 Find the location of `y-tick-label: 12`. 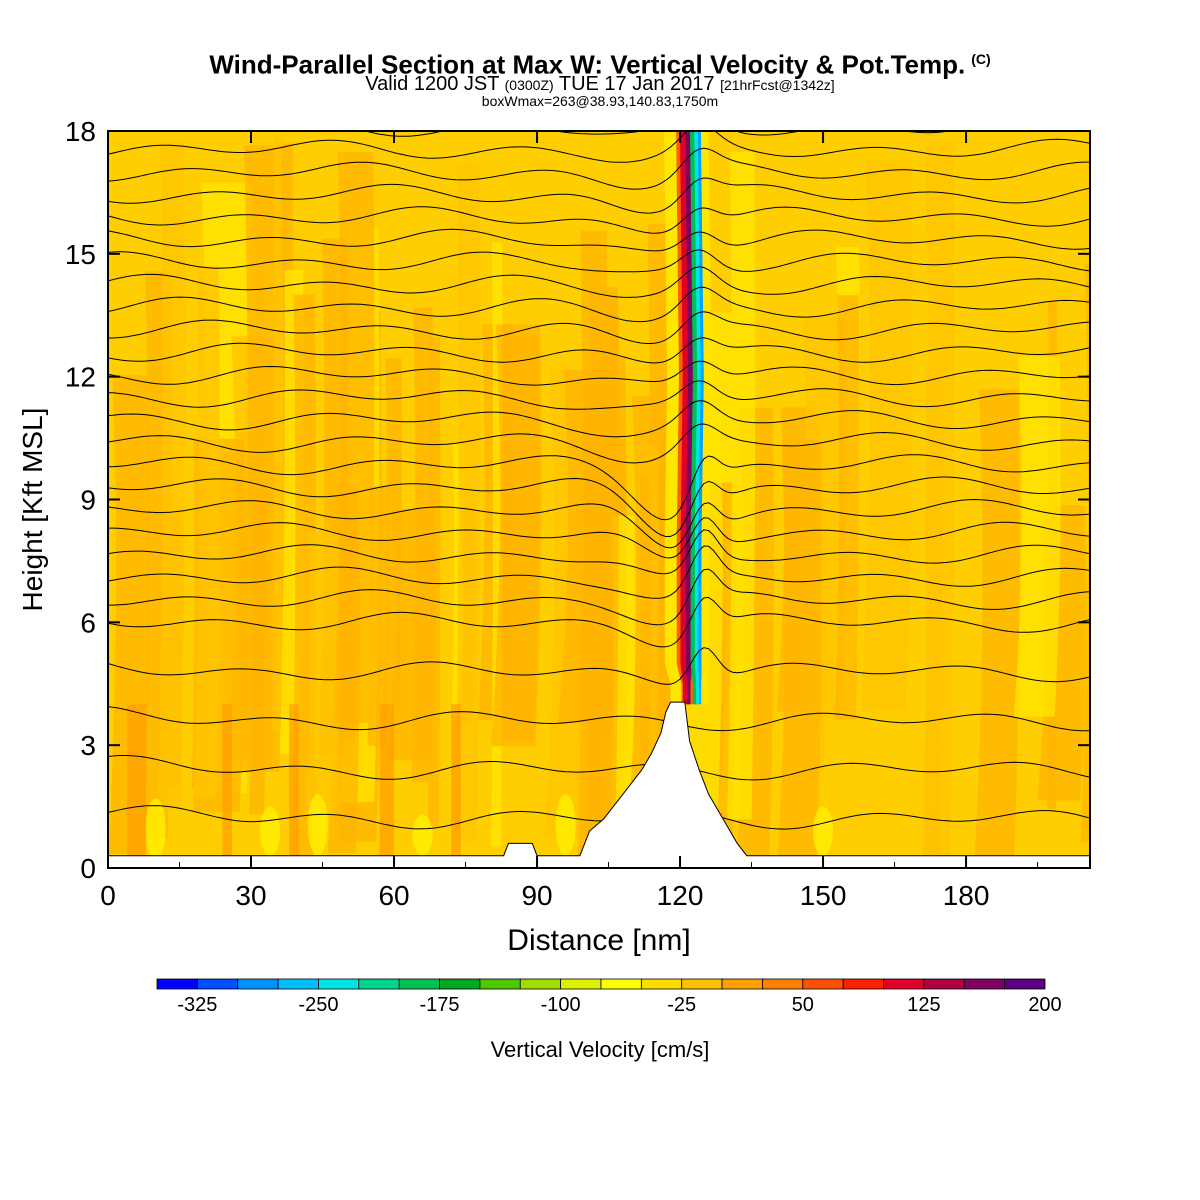

y-tick-label: 12 is located at coordinates (80, 377).